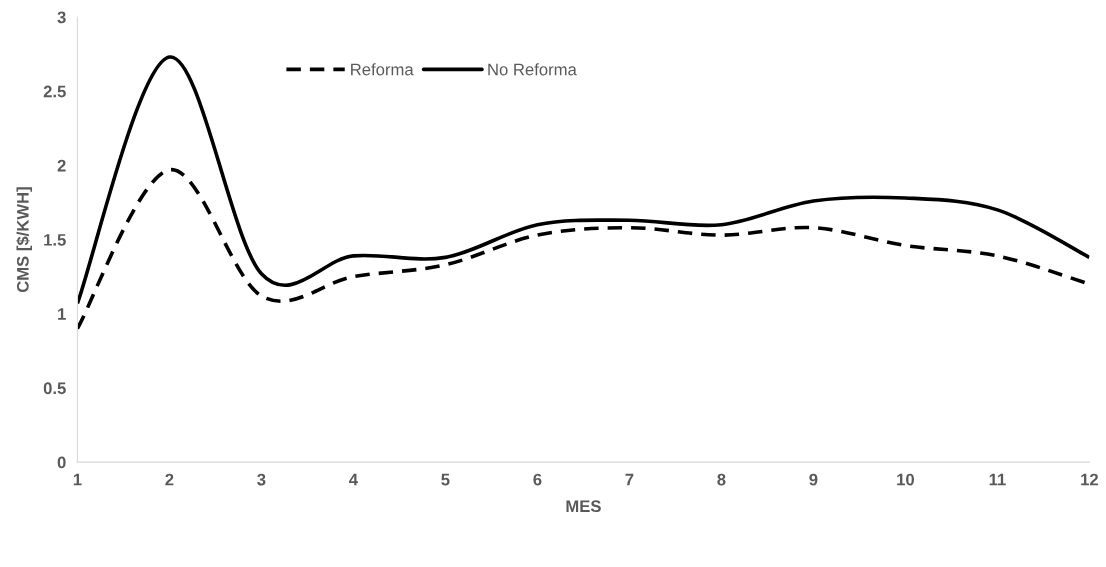 The width and height of the screenshot is (1106, 567). I want to click on x-tick-label: 2, so click(169, 479).